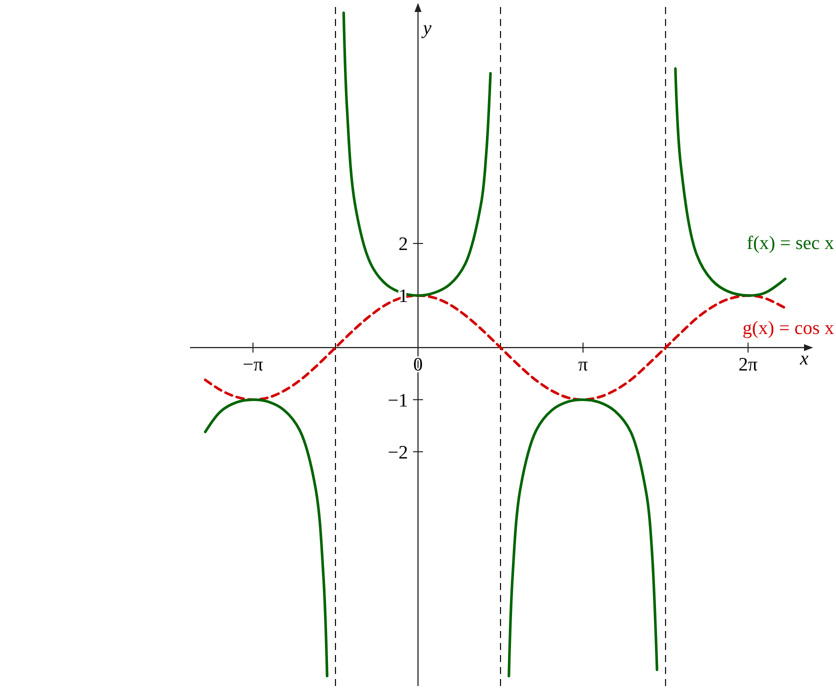  I want to click on y-tick-label: −2, so click(398, 453).